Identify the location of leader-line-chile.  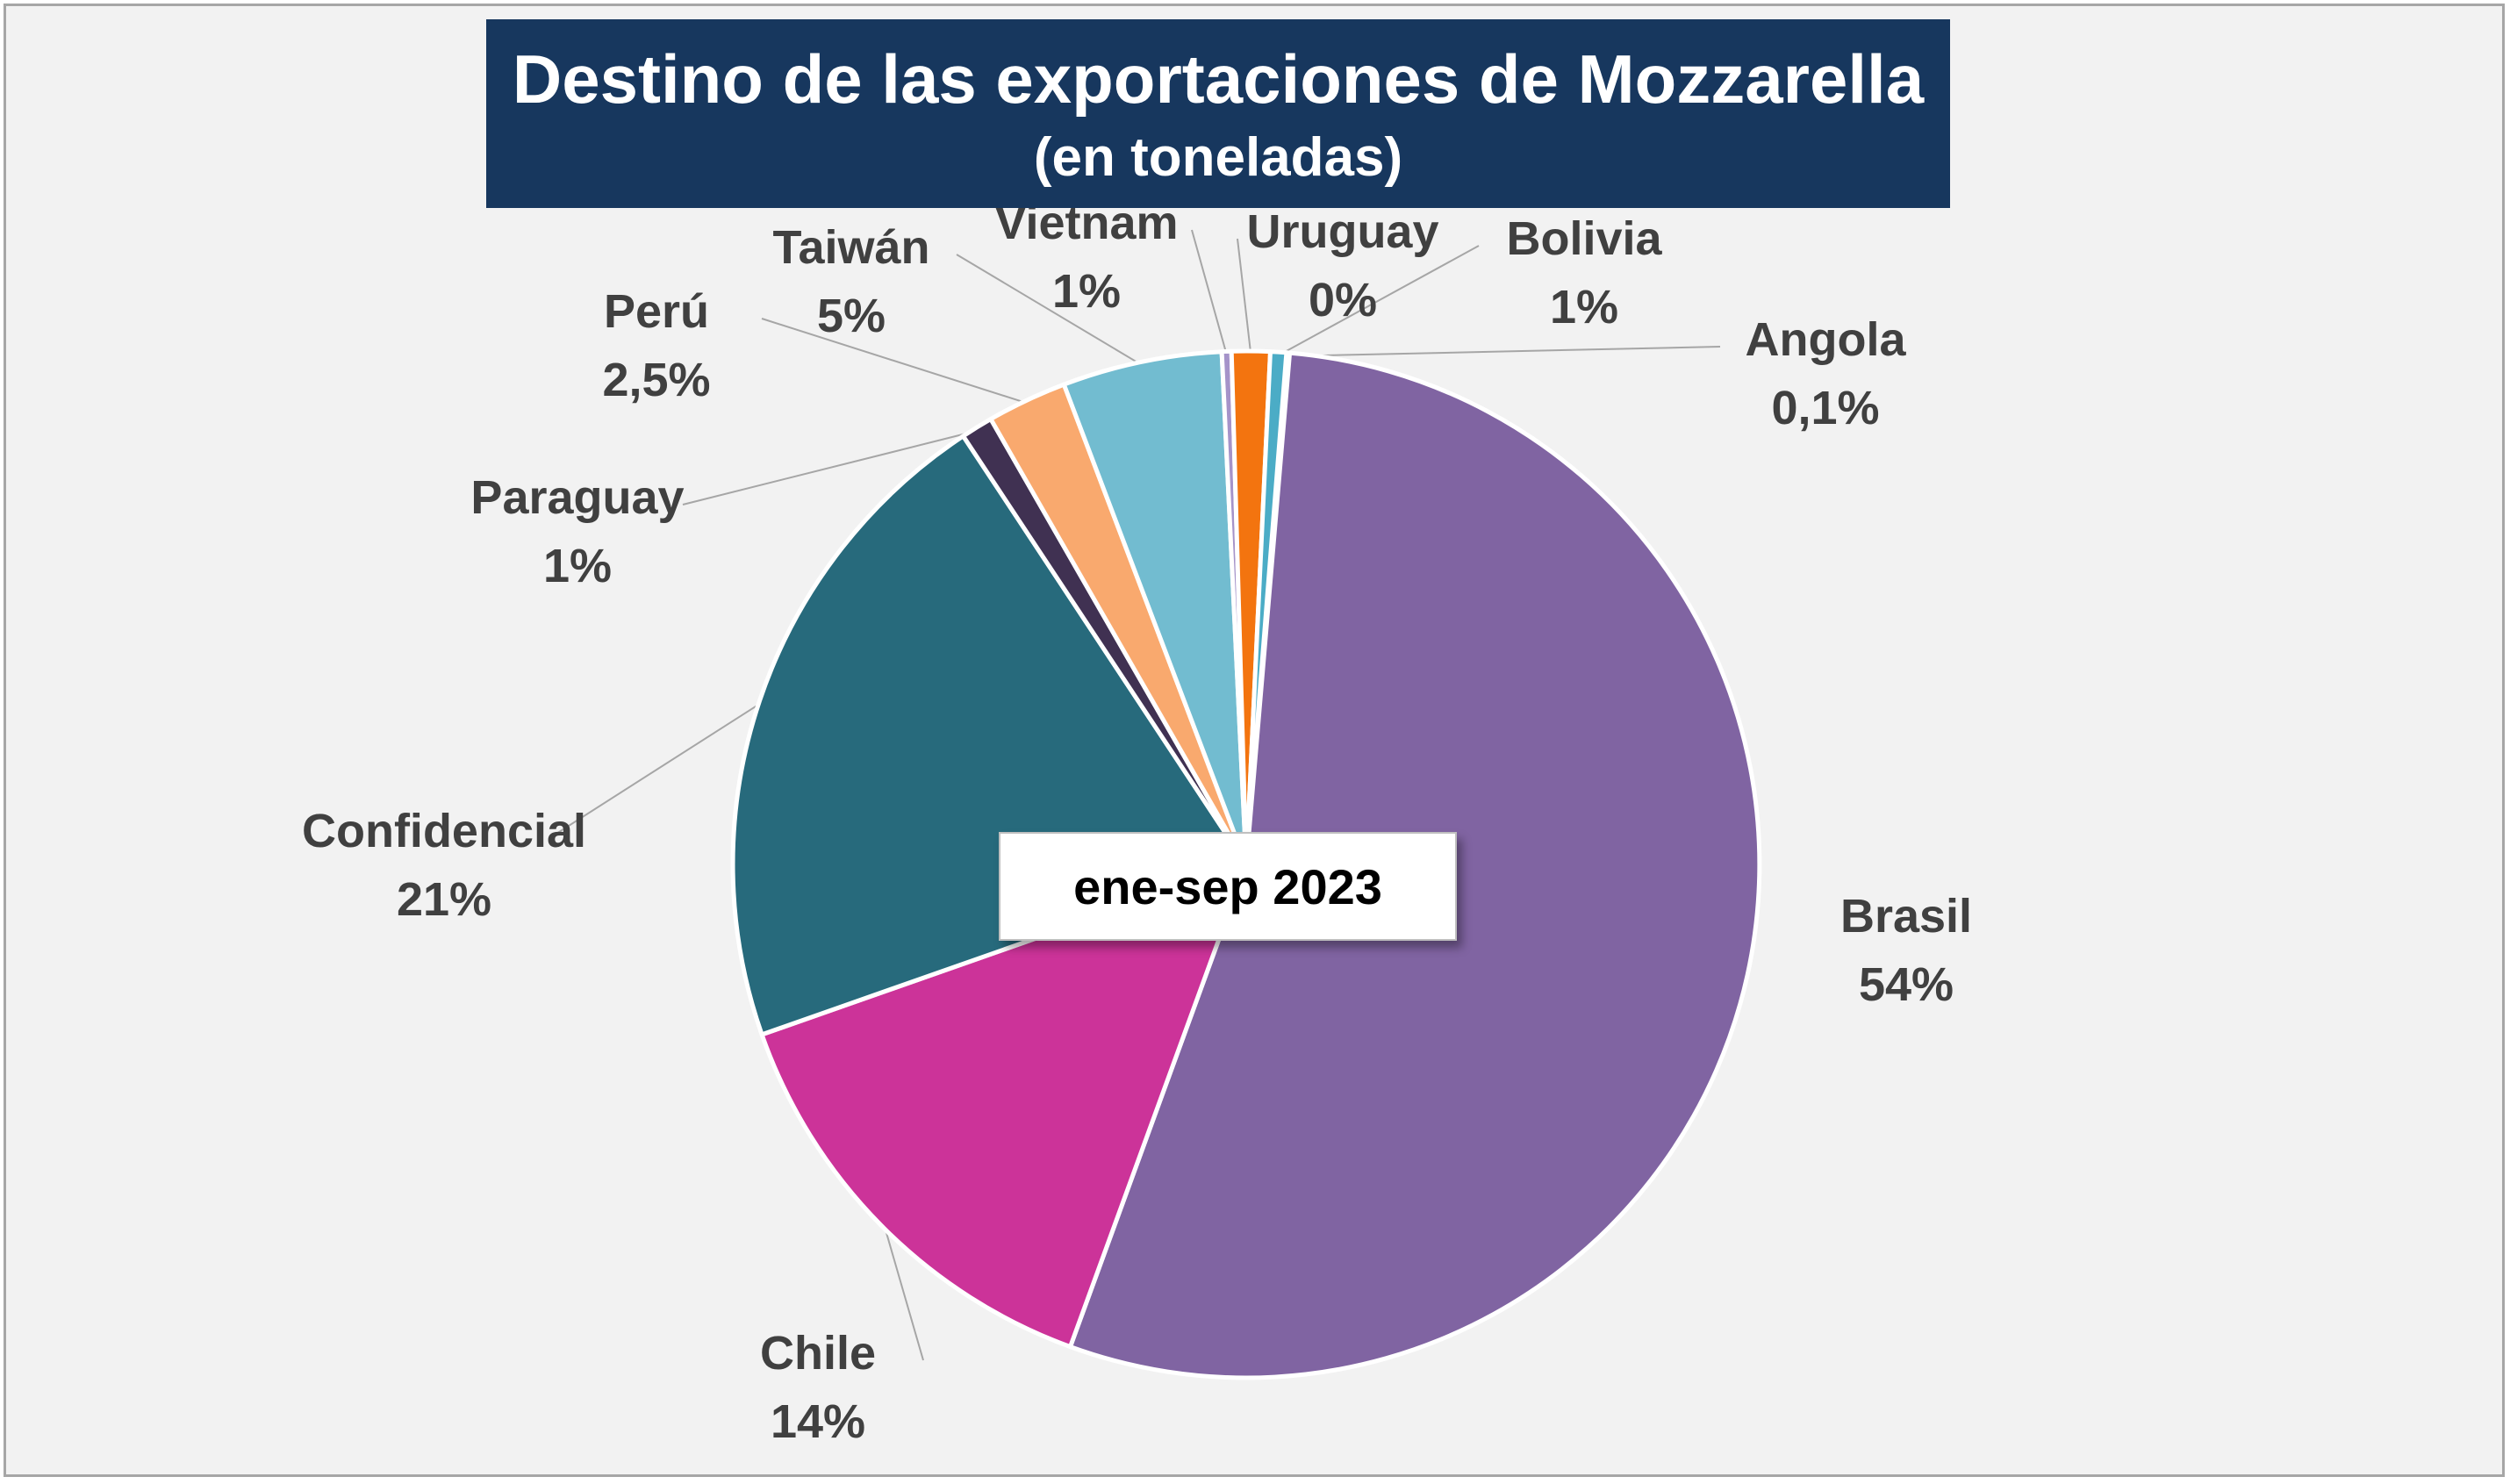
(903, 1291).